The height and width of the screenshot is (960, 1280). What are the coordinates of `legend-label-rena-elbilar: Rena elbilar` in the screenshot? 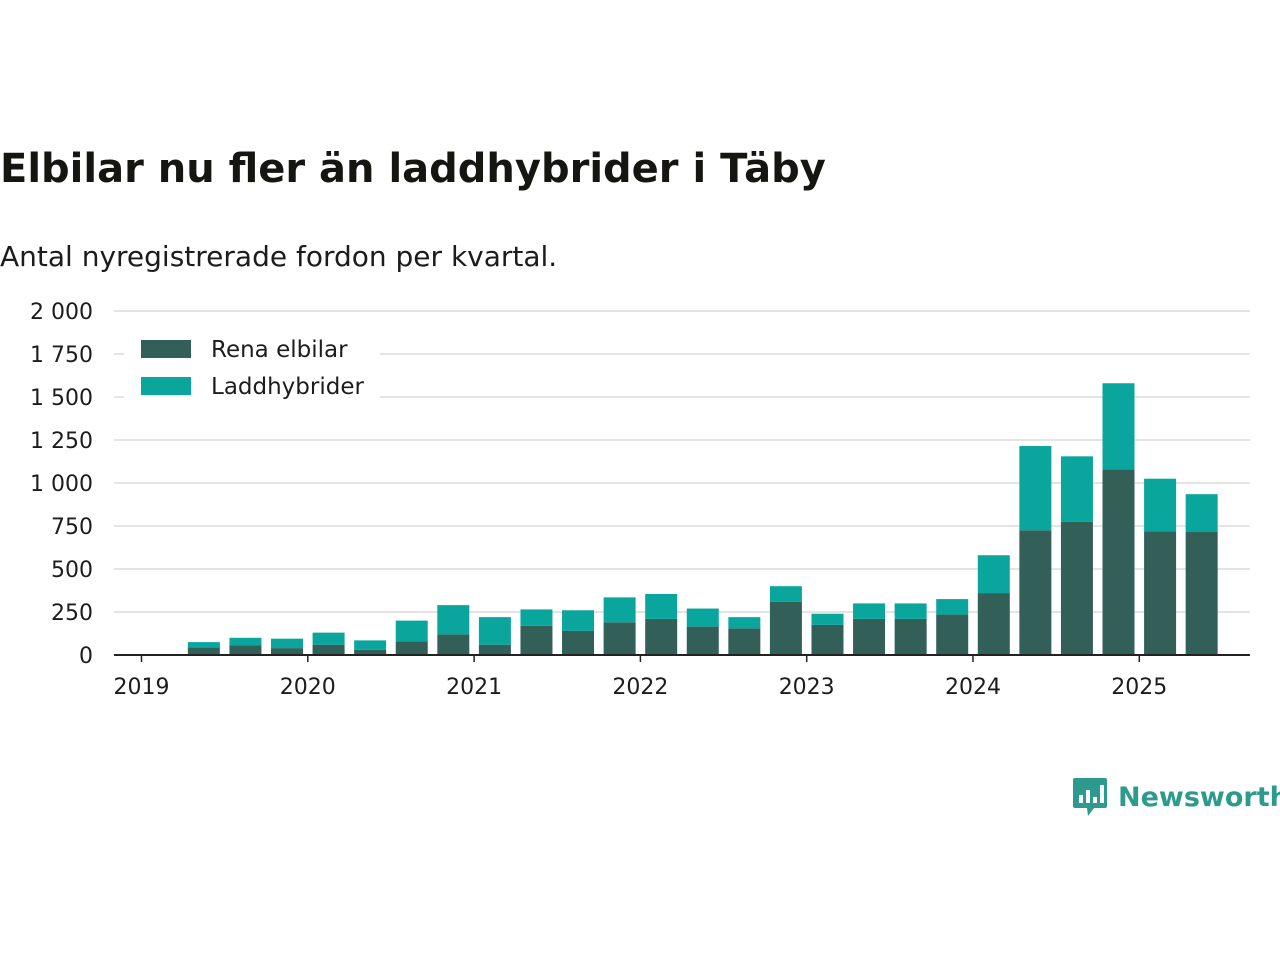 It's located at (279, 350).